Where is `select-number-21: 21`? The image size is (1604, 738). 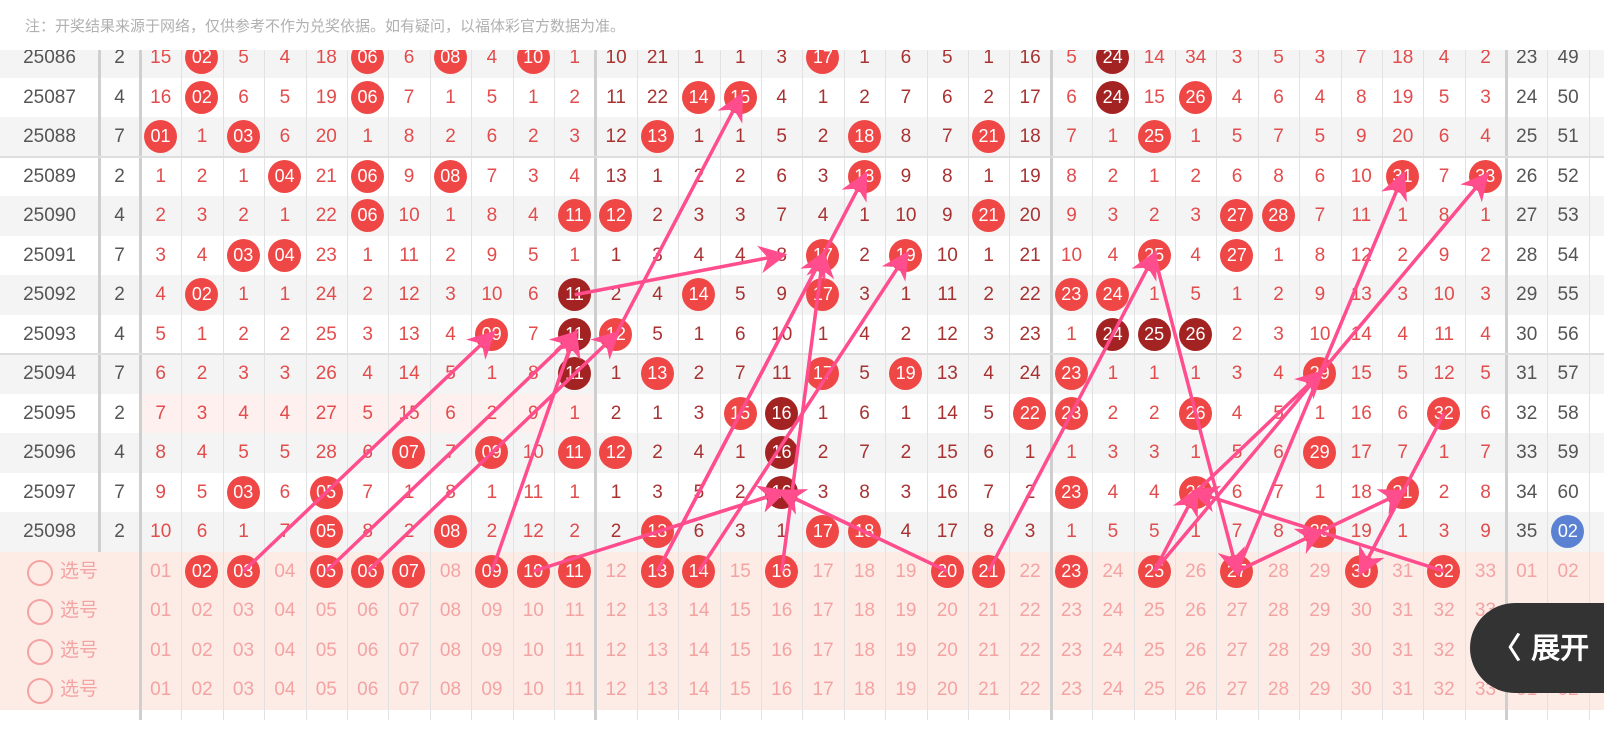 select-number-21: 21 is located at coordinates (988, 572).